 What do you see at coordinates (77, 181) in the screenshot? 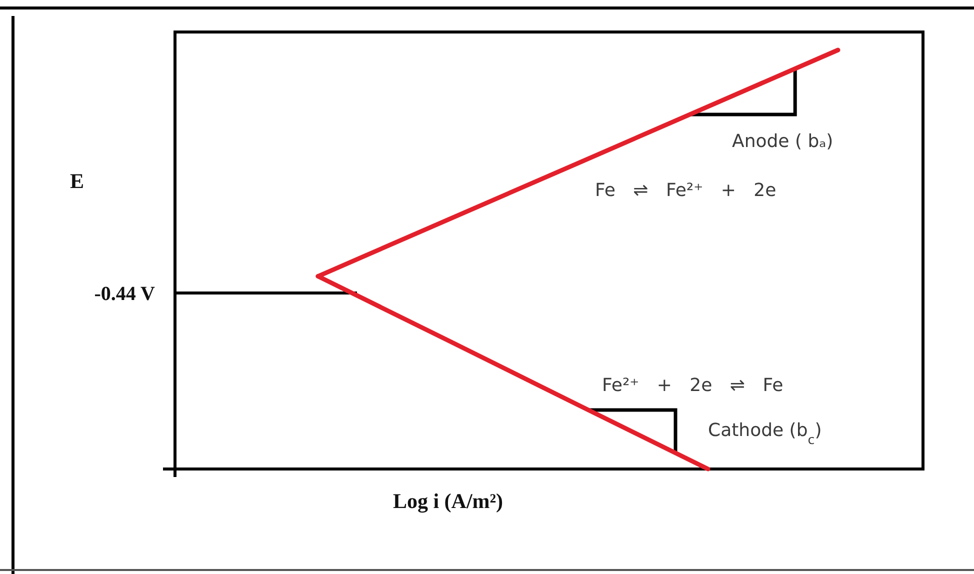
I see `y-axis-title: E` at bounding box center [77, 181].